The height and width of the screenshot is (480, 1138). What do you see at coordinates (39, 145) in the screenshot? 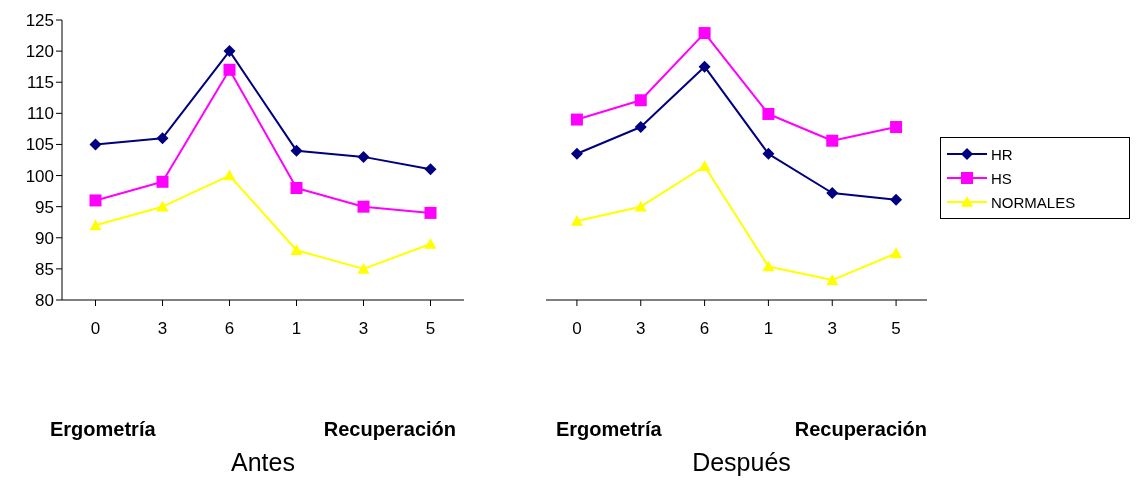
I see `y-tick-label: 105` at bounding box center [39, 145].